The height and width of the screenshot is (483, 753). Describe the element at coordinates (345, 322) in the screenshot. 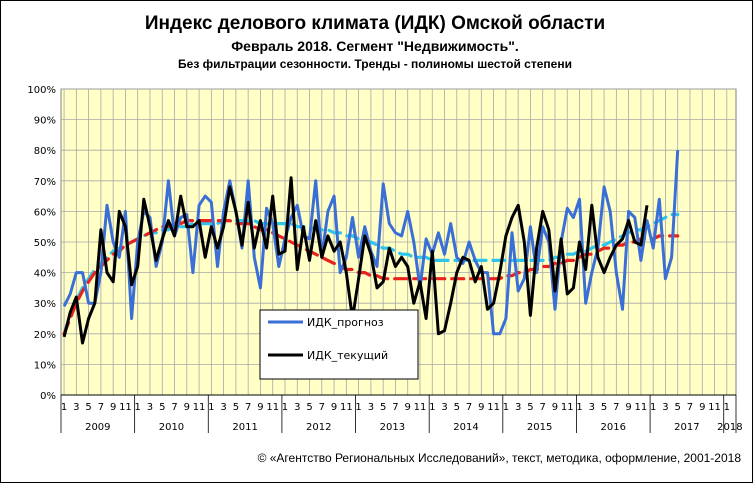

I see `legend-label-forecast: ИДК_прогноз` at that location.